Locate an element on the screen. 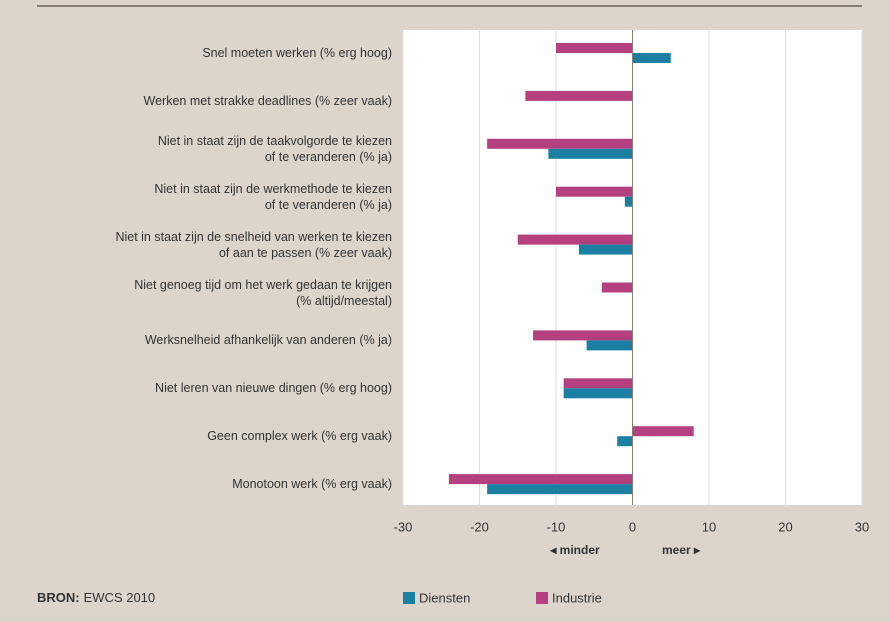 This screenshot has height=622, width=890. annotation: meer ▸ is located at coordinates (681, 550).